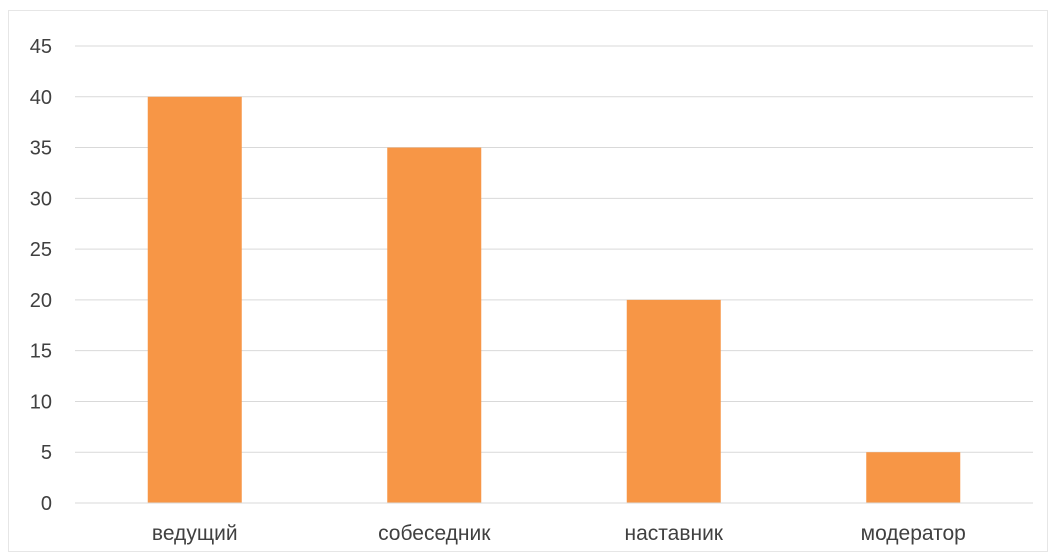  Describe the element at coordinates (673, 533) in the screenshot. I see `x-category-label-3: наставник` at that location.